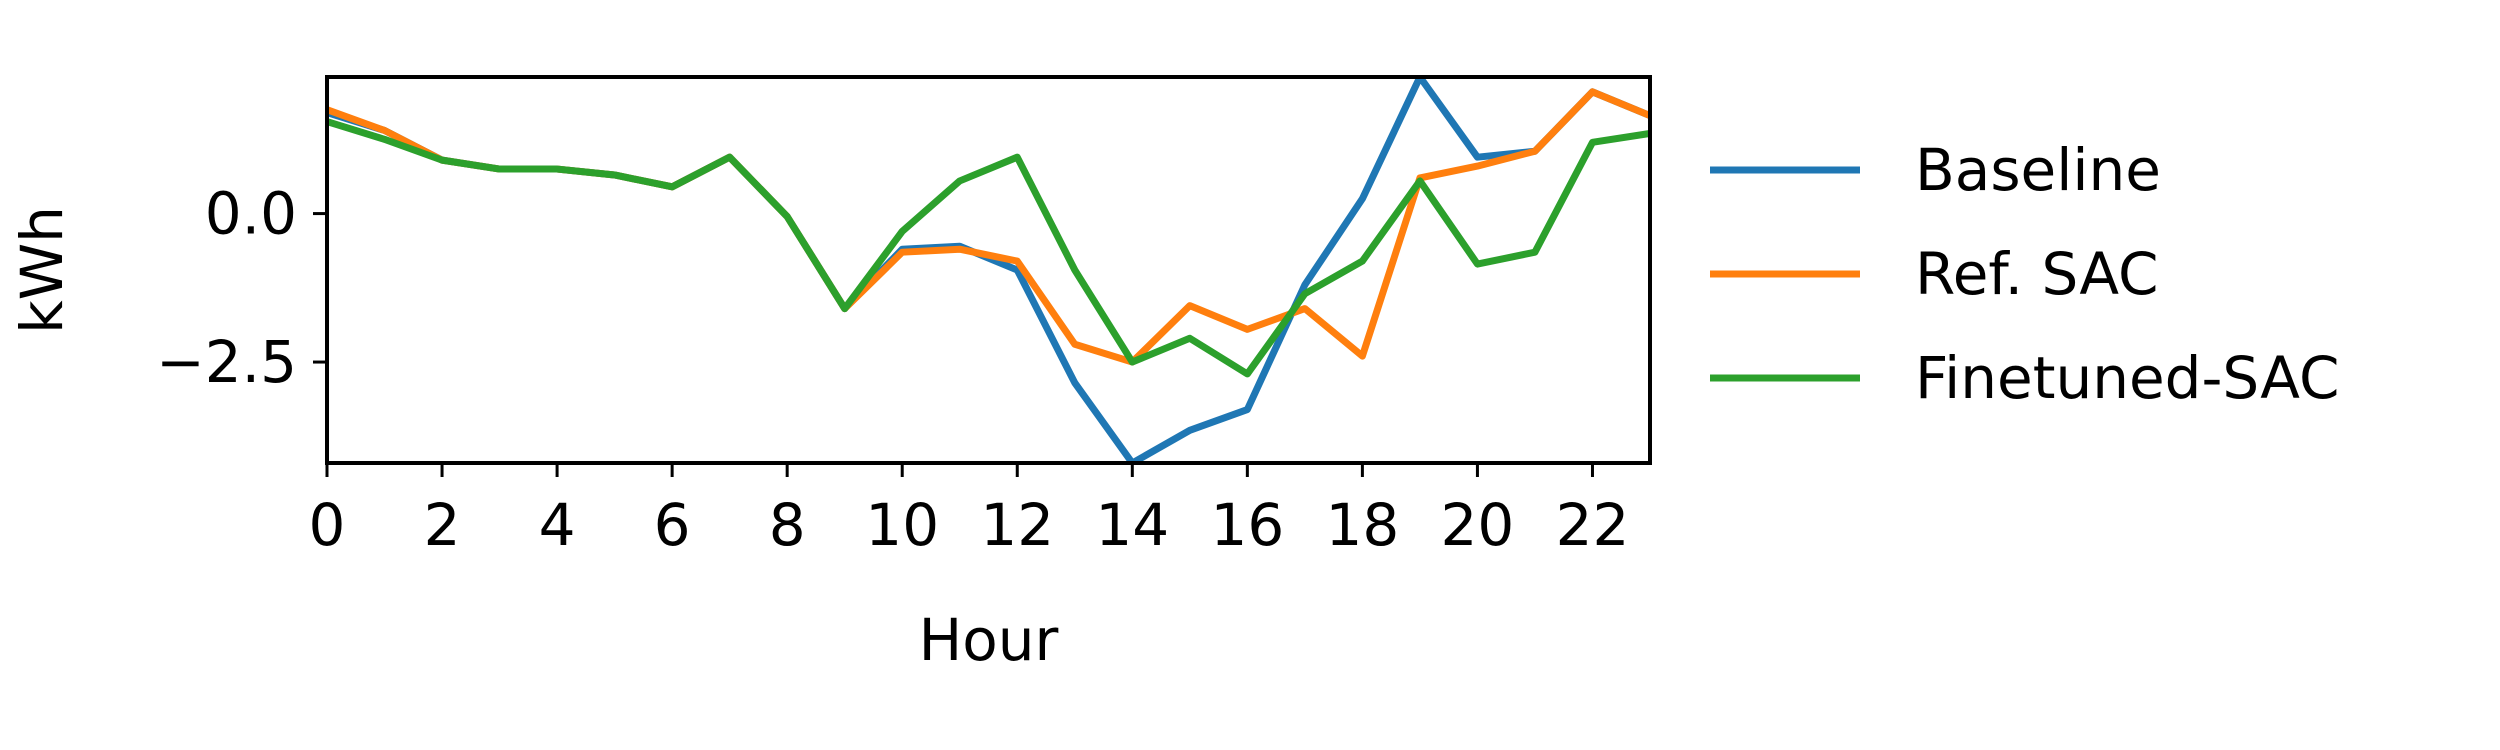 Image resolution: width=2500 pixels, height=750 pixels. I want to click on legend-label: Ref. SAC, so click(2037, 274).